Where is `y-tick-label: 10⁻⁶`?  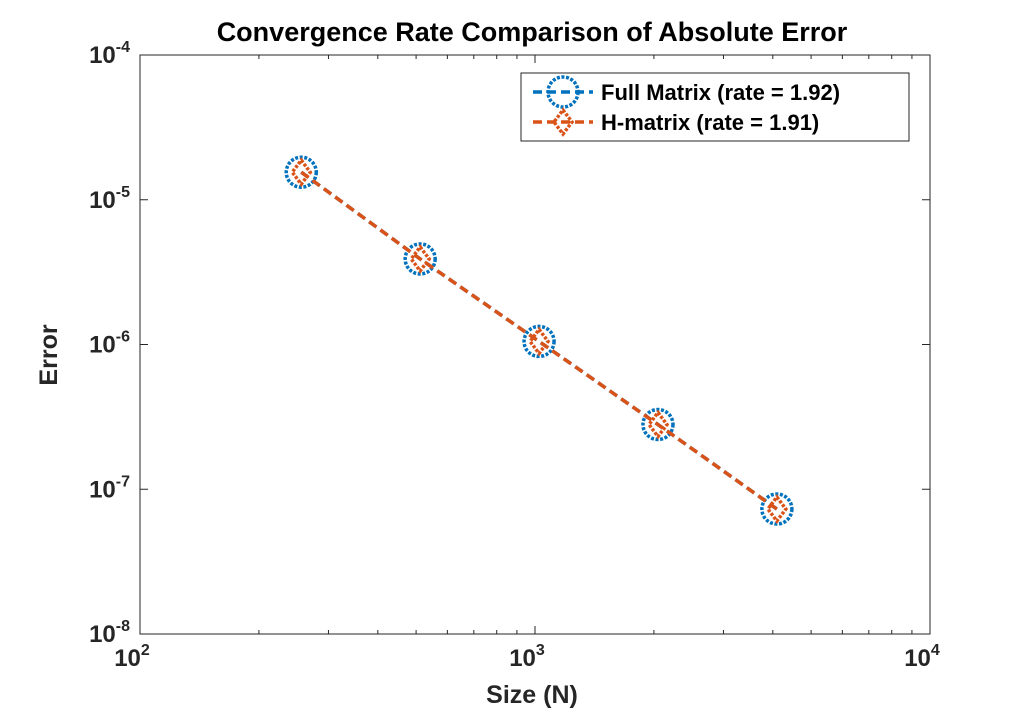 y-tick-label: 10⁻⁶ is located at coordinates (109, 344).